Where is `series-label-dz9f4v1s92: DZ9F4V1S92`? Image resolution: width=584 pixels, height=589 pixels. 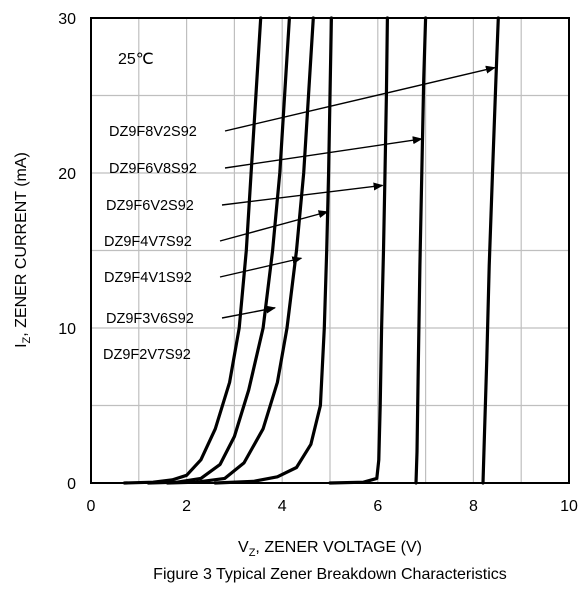
series-label-dz9f4v1s92: DZ9F4V1S92 is located at coordinates (148, 278).